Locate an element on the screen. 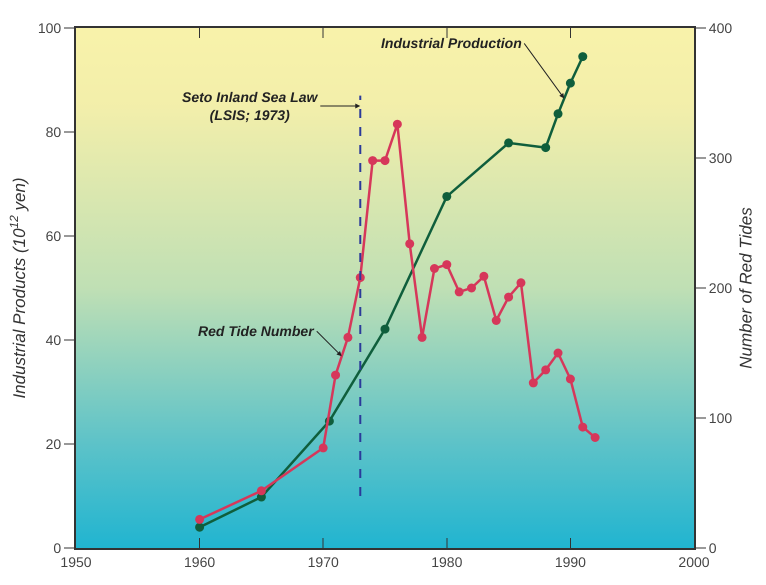 The height and width of the screenshot is (585, 766). y-tick-label: 100 is located at coordinates (50, 28).